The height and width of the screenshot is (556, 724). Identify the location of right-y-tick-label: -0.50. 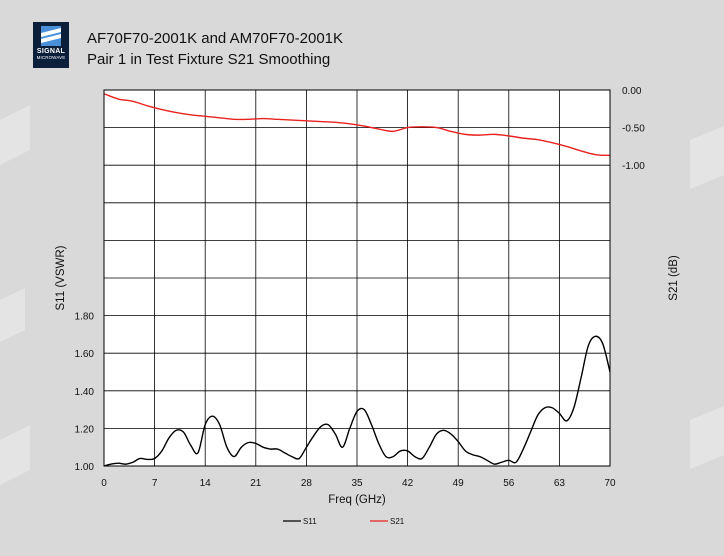
(633, 129).